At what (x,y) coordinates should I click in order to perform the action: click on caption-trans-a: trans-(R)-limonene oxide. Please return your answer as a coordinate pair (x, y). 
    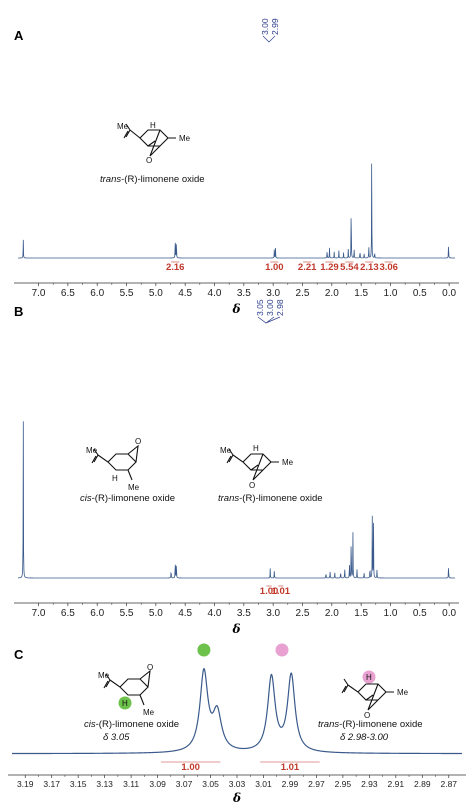
    Looking at the image, I should click on (152, 179).